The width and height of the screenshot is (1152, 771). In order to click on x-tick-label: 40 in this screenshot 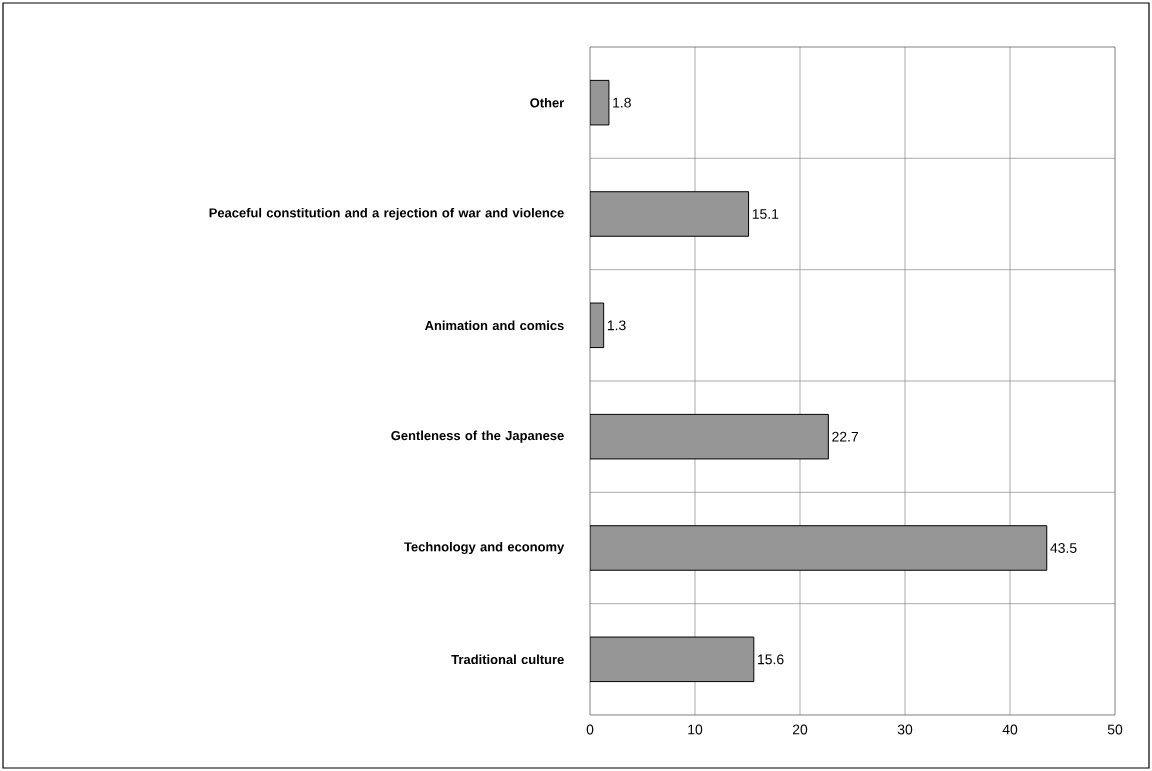, I will do `click(1010, 729)`.